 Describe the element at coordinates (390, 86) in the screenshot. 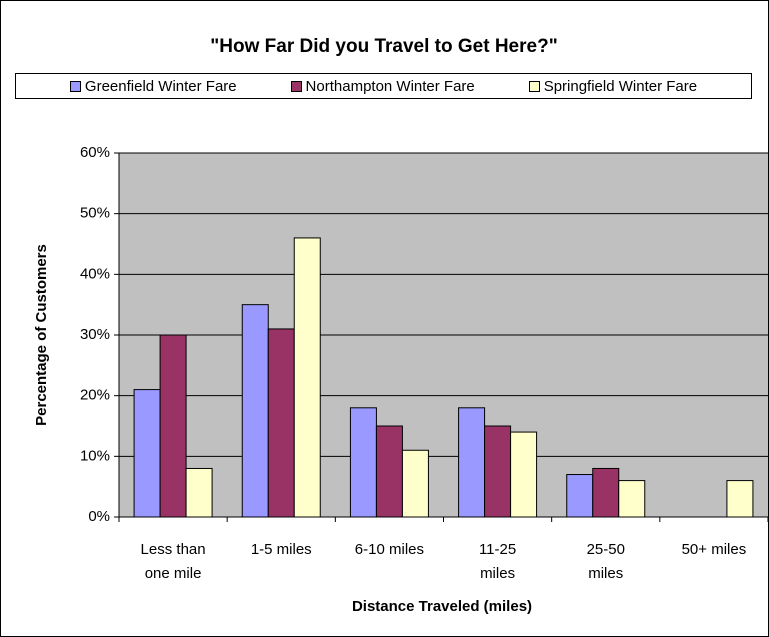

I see `legend-label: Northampton Winter Fare` at that location.